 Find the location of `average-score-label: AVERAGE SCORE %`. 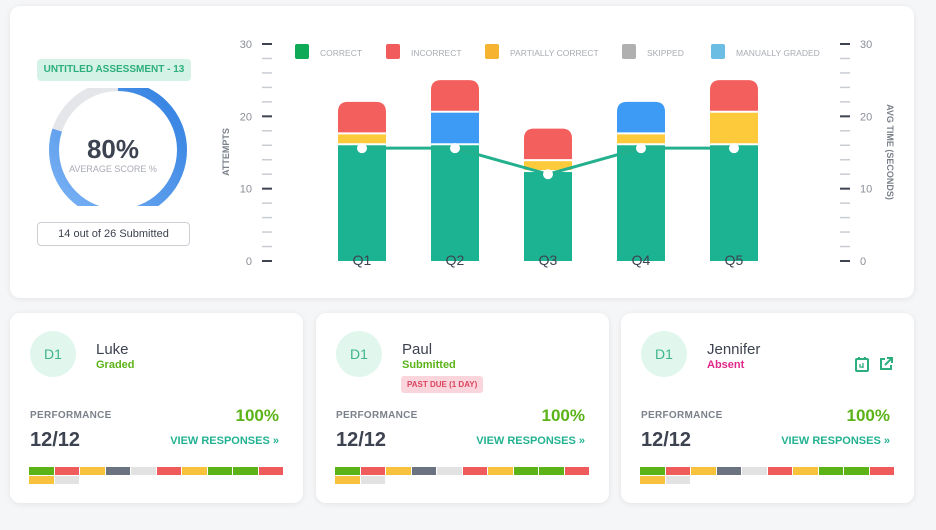

average-score-label: AVERAGE SCORE % is located at coordinates (113, 169).